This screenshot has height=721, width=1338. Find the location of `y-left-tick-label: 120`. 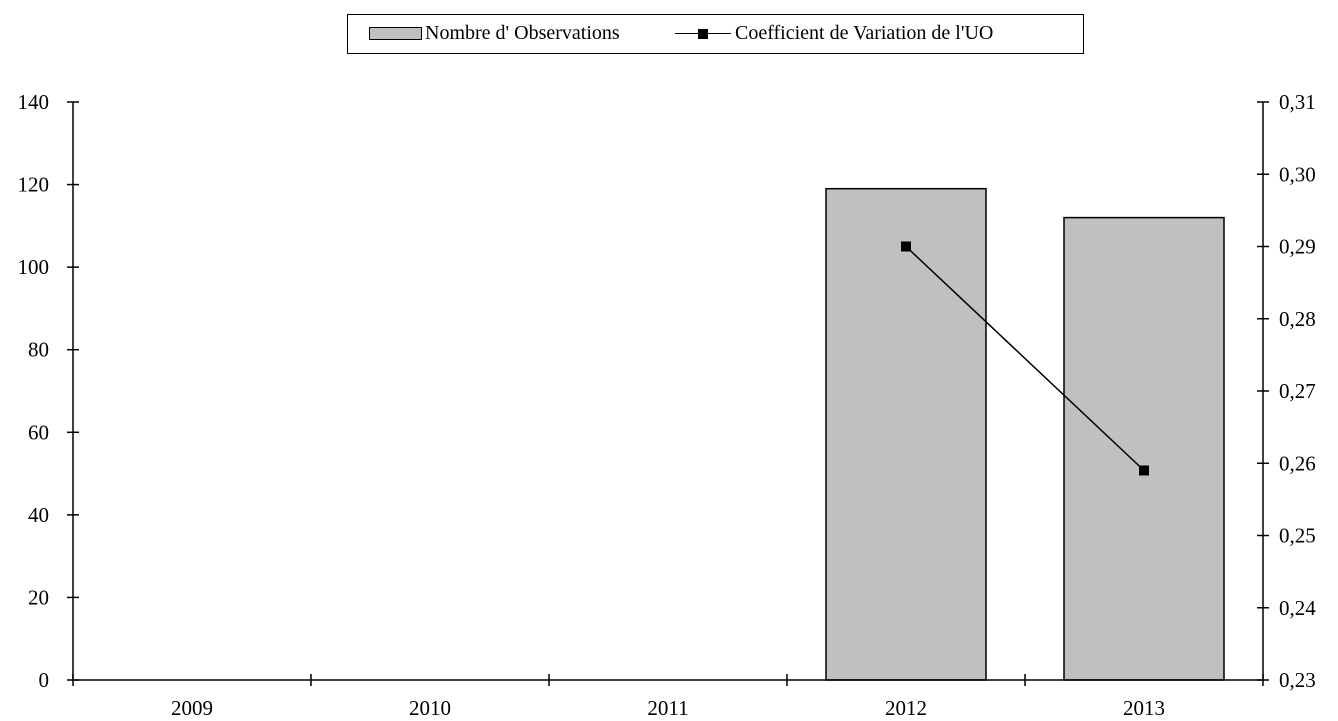

y-left-tick-label: 120 is located at coordinates (34, 185).